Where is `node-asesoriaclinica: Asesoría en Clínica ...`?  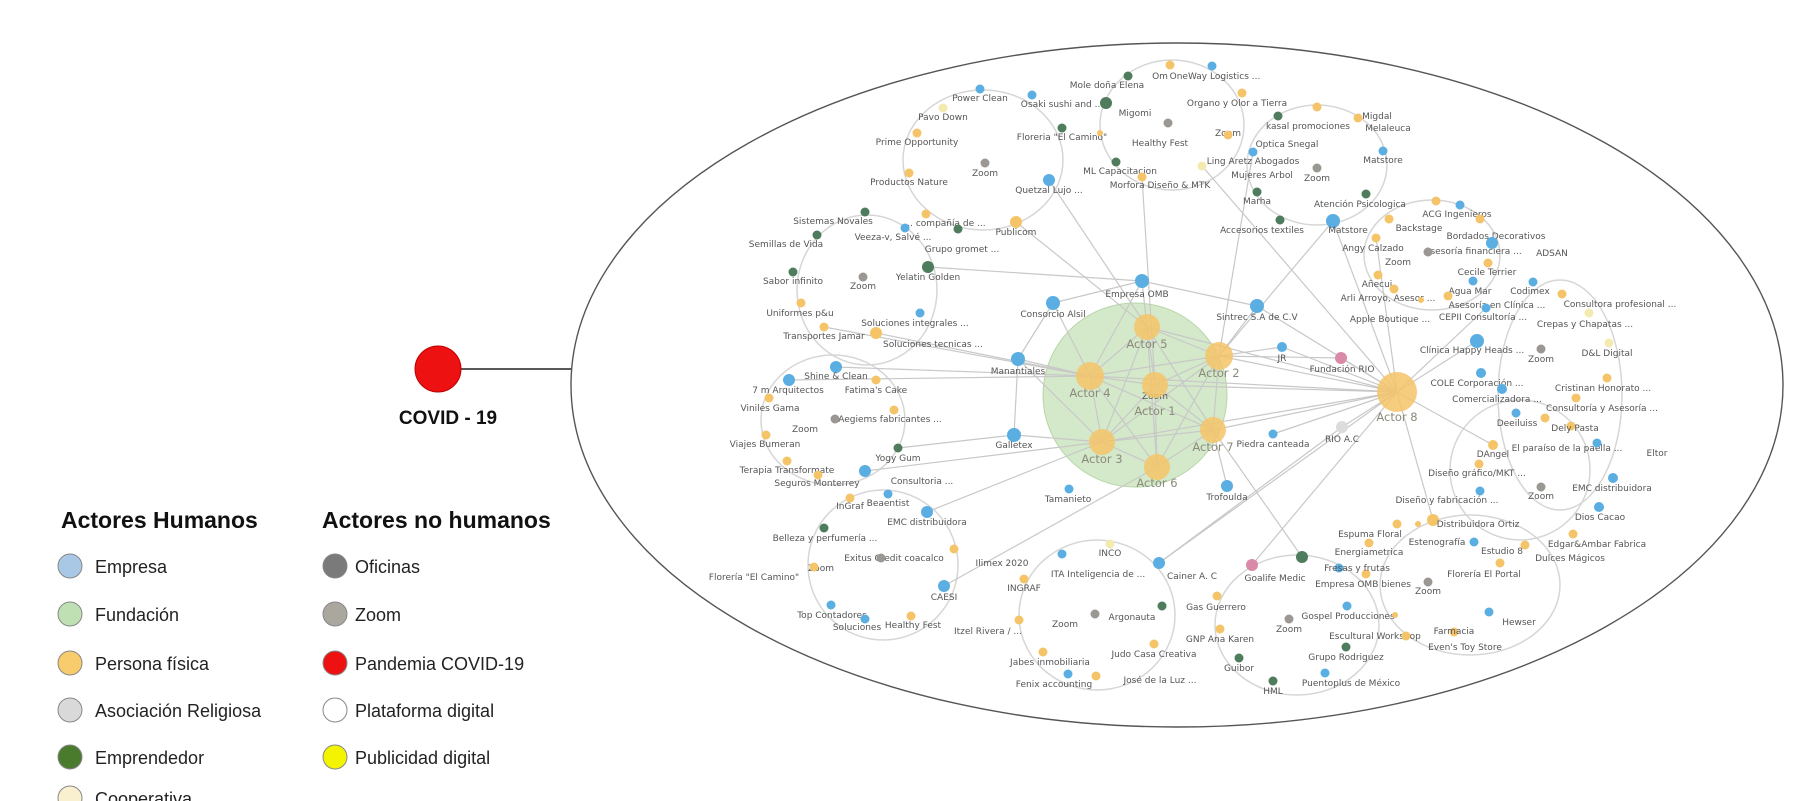 node-asesoriaclinica: Asesoría en Clínica ... is located at coordinates (1494, 301).